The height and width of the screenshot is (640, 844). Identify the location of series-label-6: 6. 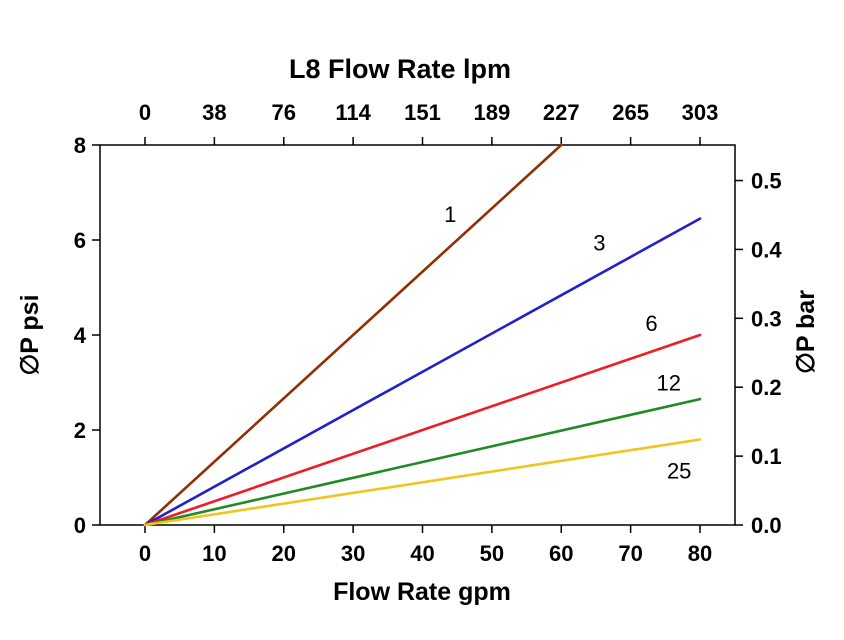
(651, 323).